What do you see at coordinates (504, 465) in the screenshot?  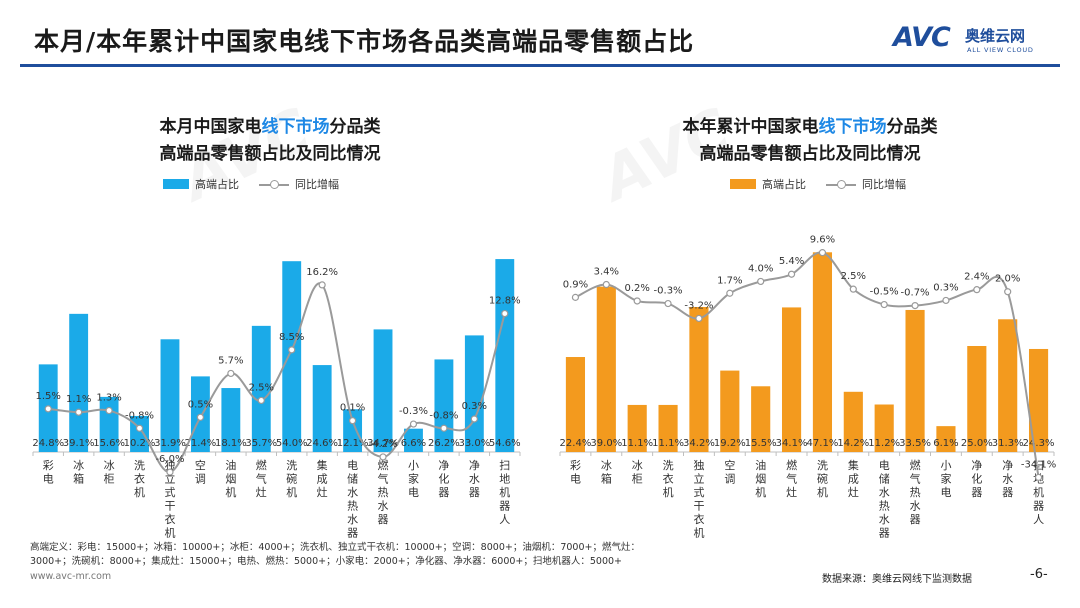 I see `category-label: 扫` at bounding box center [504, 465].